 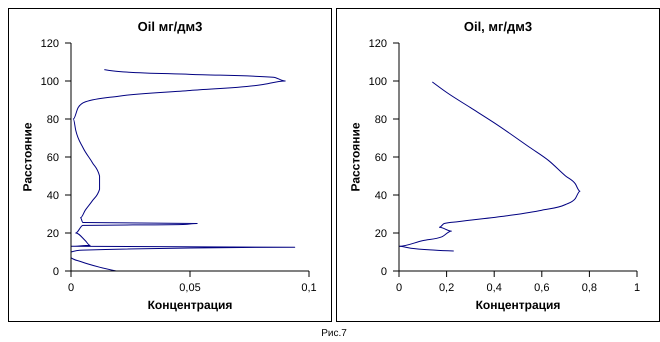 I want to click on x-tick-label: 0,6, so click(x=542, y=288).